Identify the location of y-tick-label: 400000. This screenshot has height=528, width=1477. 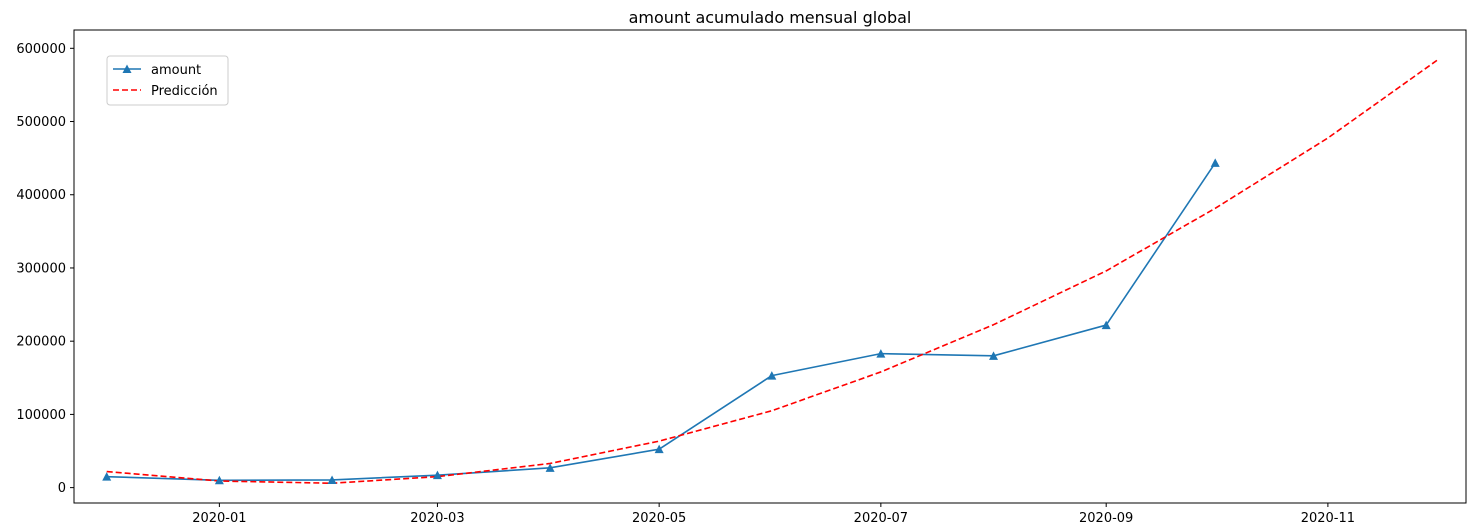
(41, 195).